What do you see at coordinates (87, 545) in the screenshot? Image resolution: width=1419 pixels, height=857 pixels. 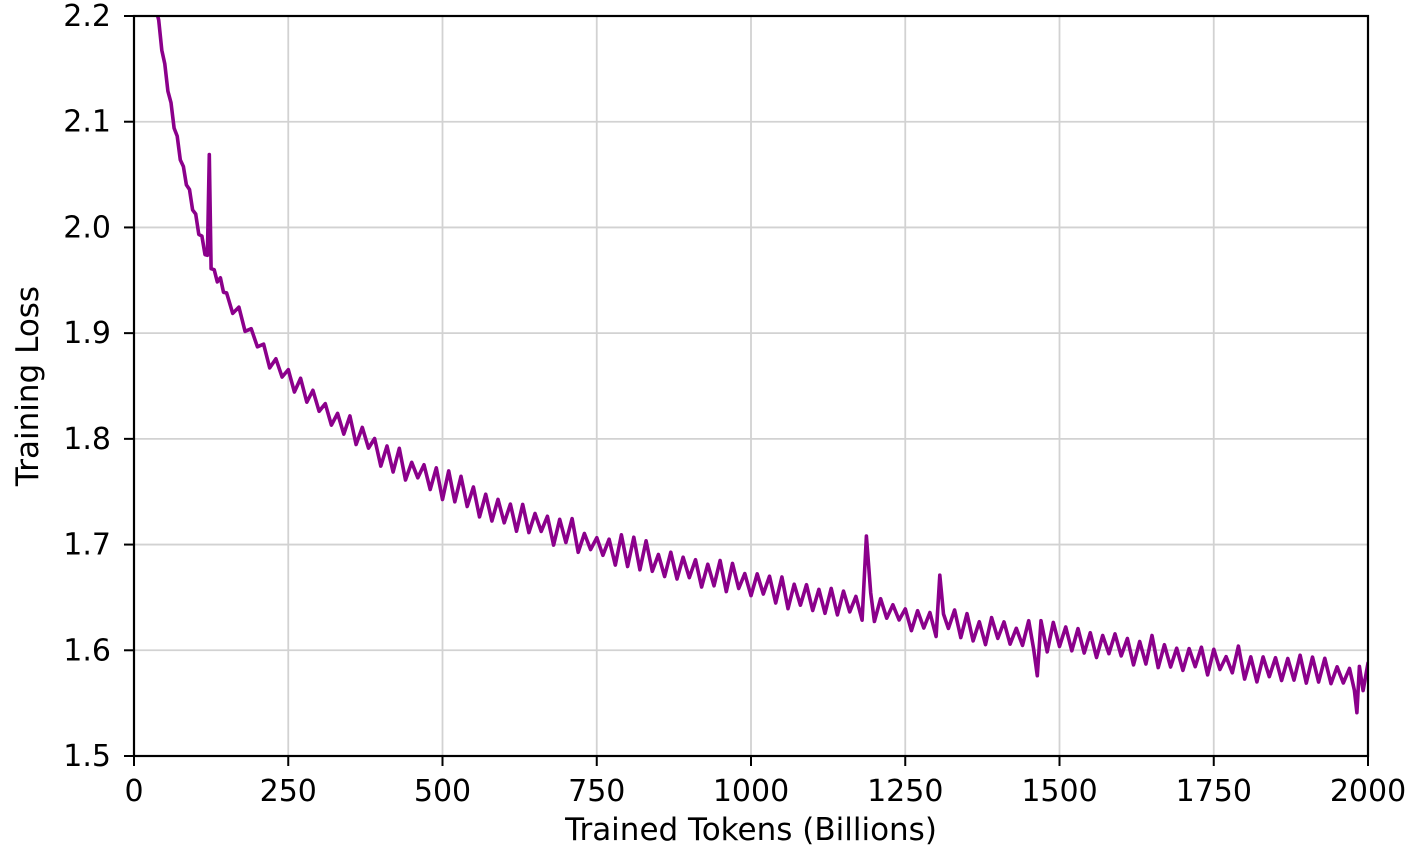 I see `y-tick-label: 1.7` at bounding box center [87, 545].